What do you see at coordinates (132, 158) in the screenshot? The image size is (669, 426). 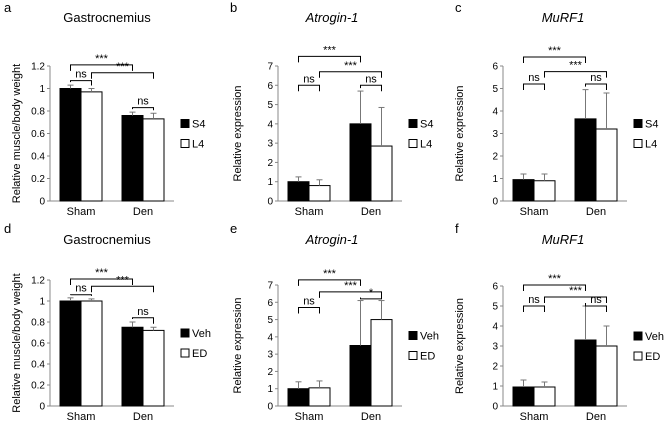 I see `bar-s4-den` at bounding box center [132, 158].